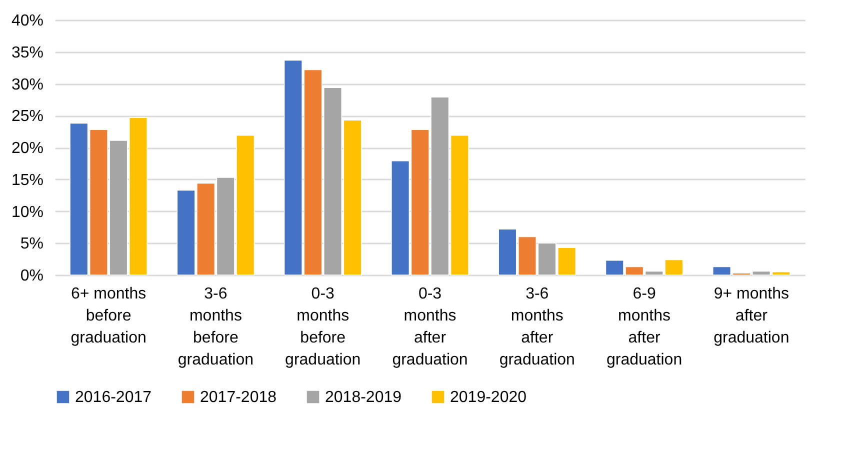 The height and width of the screenshot is (456, 844). I want to click on y-tick-label: 5%, so click(32, 244).